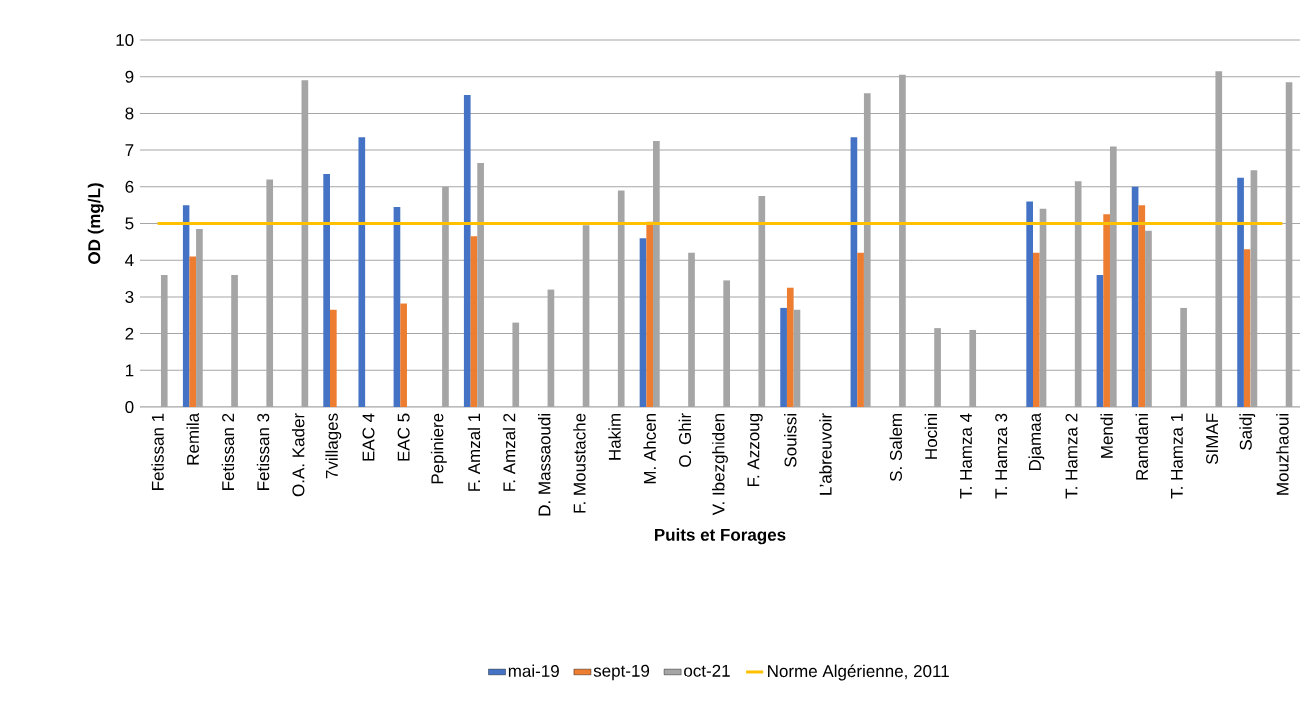 This screenshot has height=702, width=1314. I want to click on x-axis-title: Puits et Forages, so click(720, 536).